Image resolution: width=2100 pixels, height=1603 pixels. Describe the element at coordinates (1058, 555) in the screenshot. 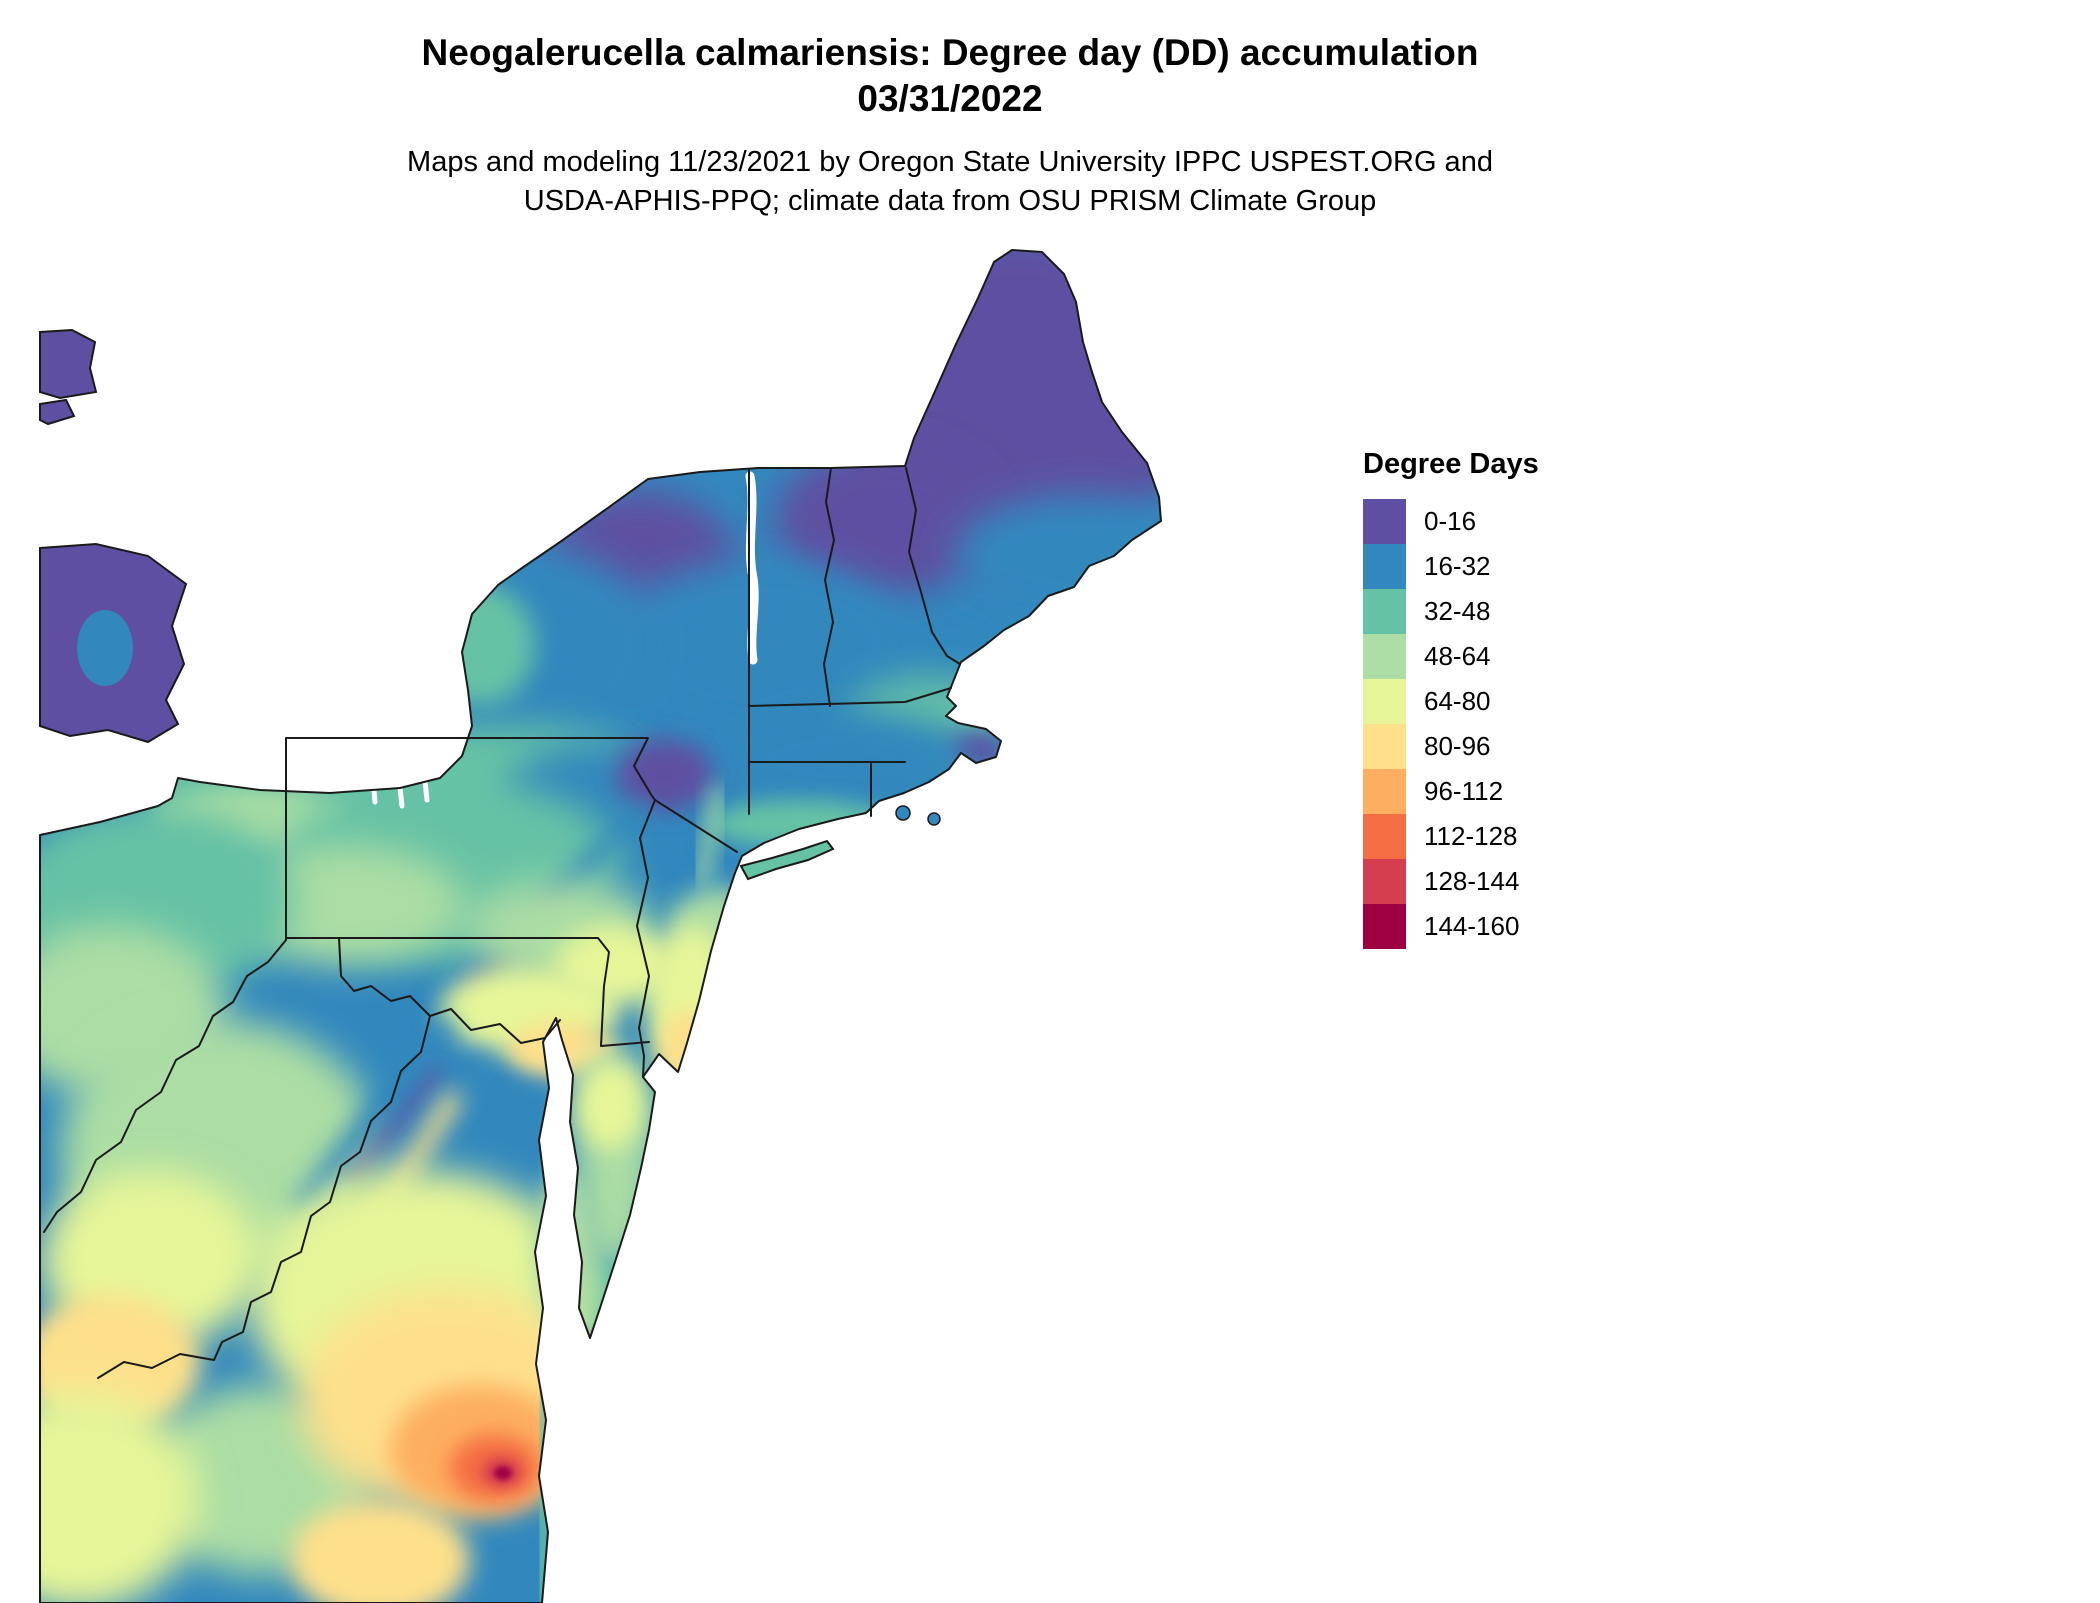

I see `raster-maine-coast-blue` at that location.